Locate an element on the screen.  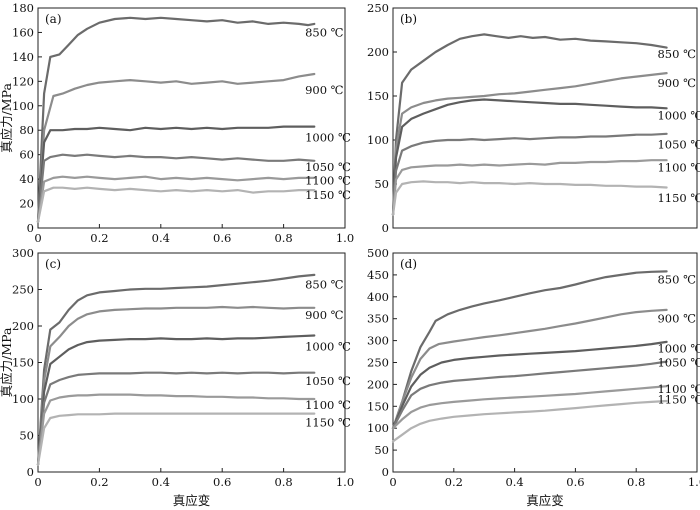
panel-label: (a) is located at coordinates (53, 19).